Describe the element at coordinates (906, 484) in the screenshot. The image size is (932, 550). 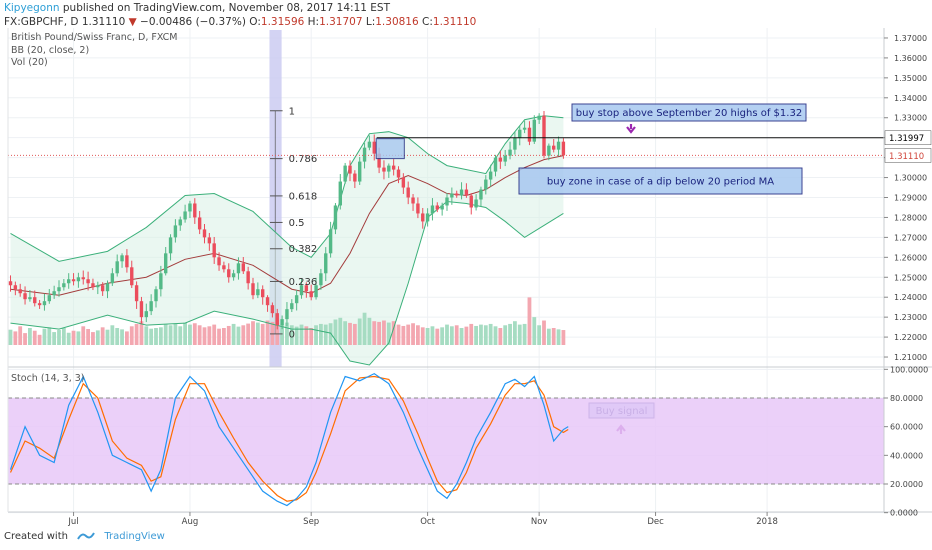
I see `stoch-tick-label: 20.0000` at that location.